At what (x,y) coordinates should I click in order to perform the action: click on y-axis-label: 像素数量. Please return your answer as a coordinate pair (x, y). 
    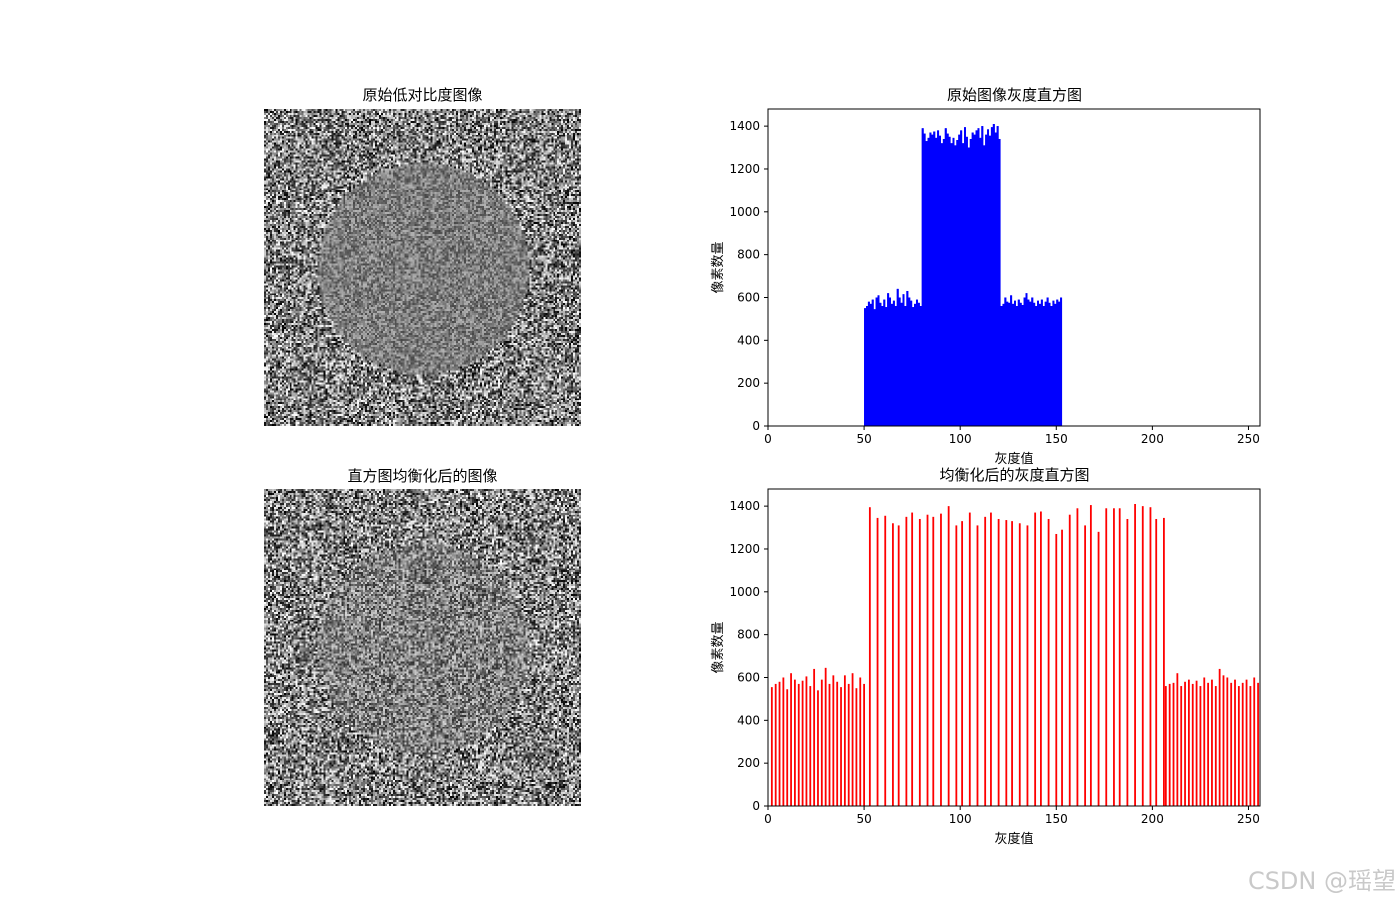
    Looking at the image, I should click on (718, 647).